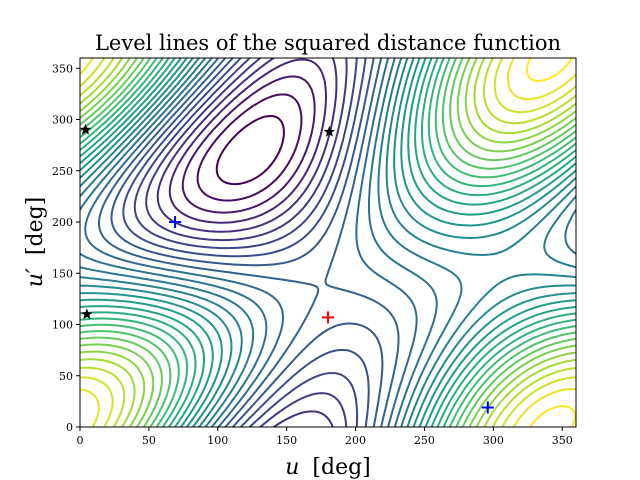 Image resolution: width=640 pixels, height=480 pixels. Describe the element at coordinates (562, 440) in the screenshot. I see `x-tick-label: 350` at that location.